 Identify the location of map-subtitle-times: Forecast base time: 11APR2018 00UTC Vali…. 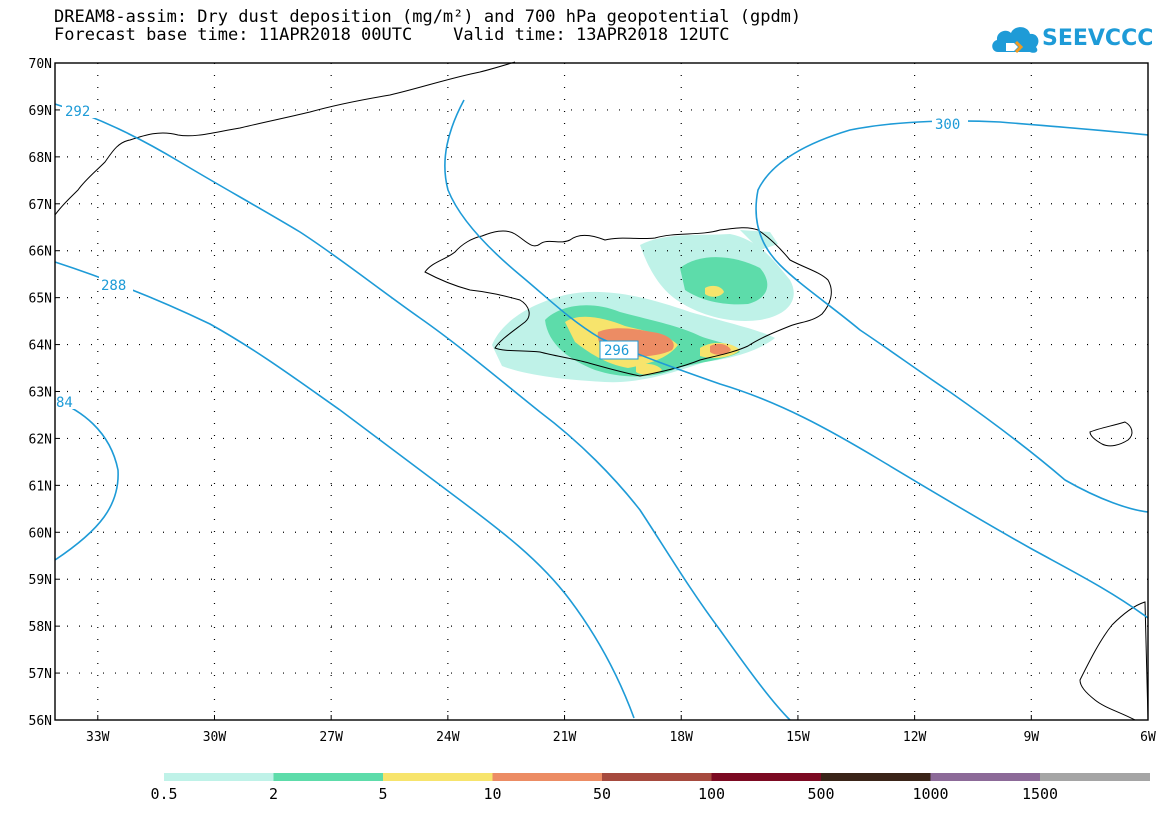
(392, 35).